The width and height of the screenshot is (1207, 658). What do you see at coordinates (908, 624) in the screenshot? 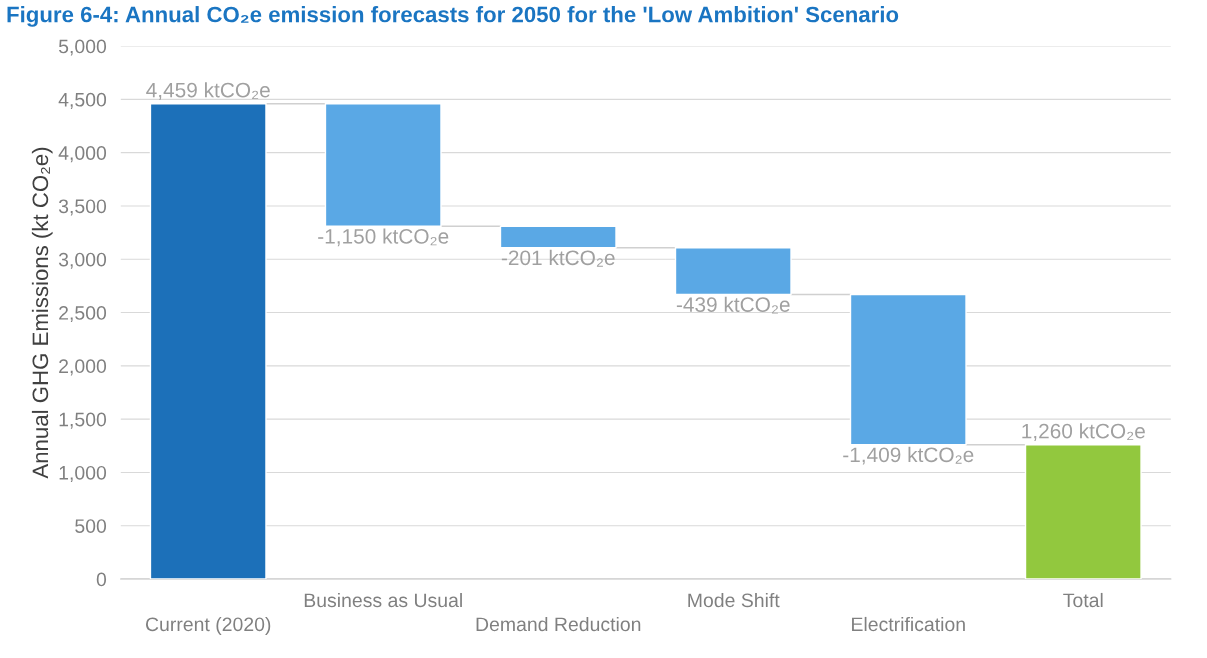
I see `x-tick-label: Electrification` at bounding box center [908, 624].